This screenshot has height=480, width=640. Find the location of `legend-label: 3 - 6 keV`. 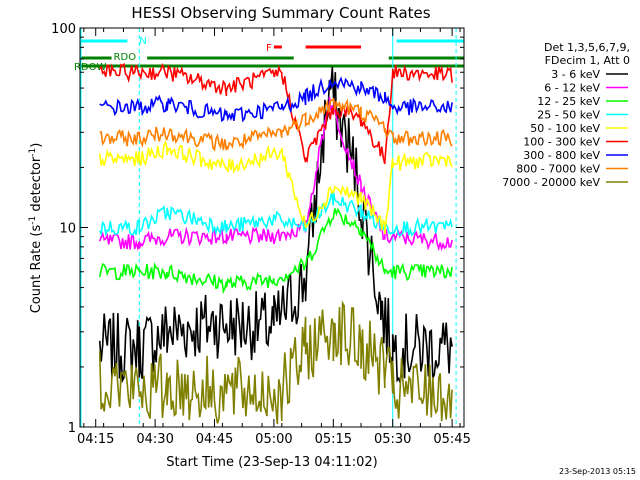

legend-label: 3 - 6 keV is located at coordinates (575, 74).